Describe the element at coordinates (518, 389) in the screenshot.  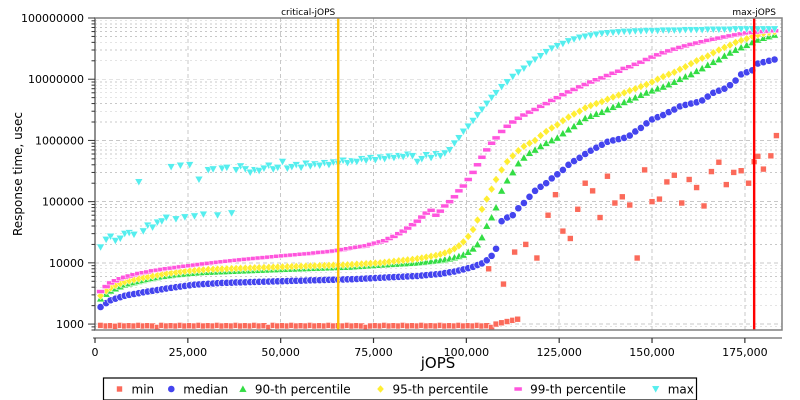
I see `legend-marker-rect-icon` at that location.